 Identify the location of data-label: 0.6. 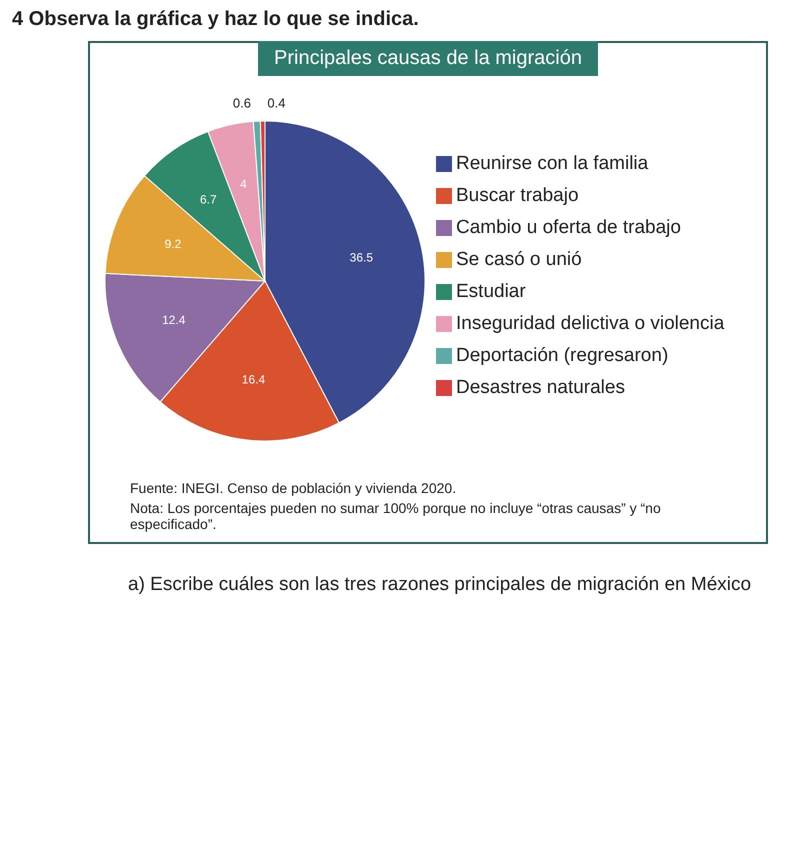
(241, 103).